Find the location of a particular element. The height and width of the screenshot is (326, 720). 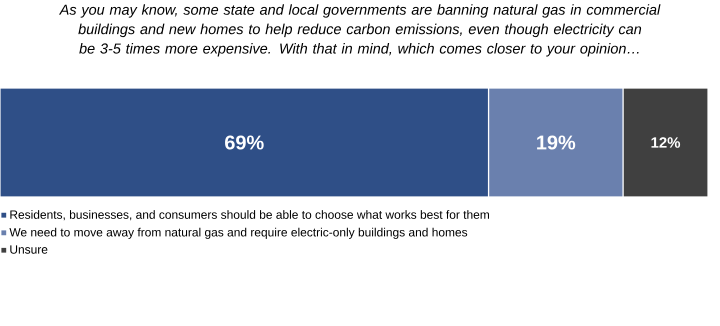

legend-label: Unsure is located at coordinates (29, 249).